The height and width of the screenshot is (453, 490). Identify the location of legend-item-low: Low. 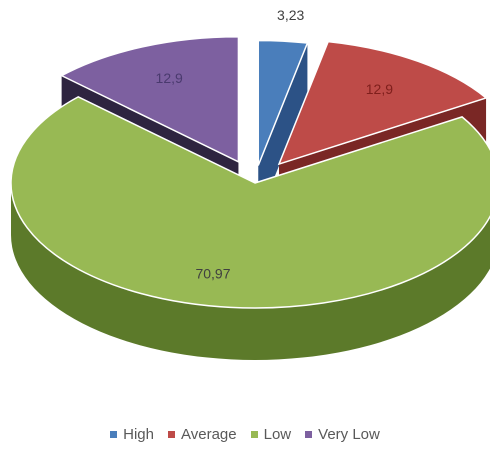
(271, 434).